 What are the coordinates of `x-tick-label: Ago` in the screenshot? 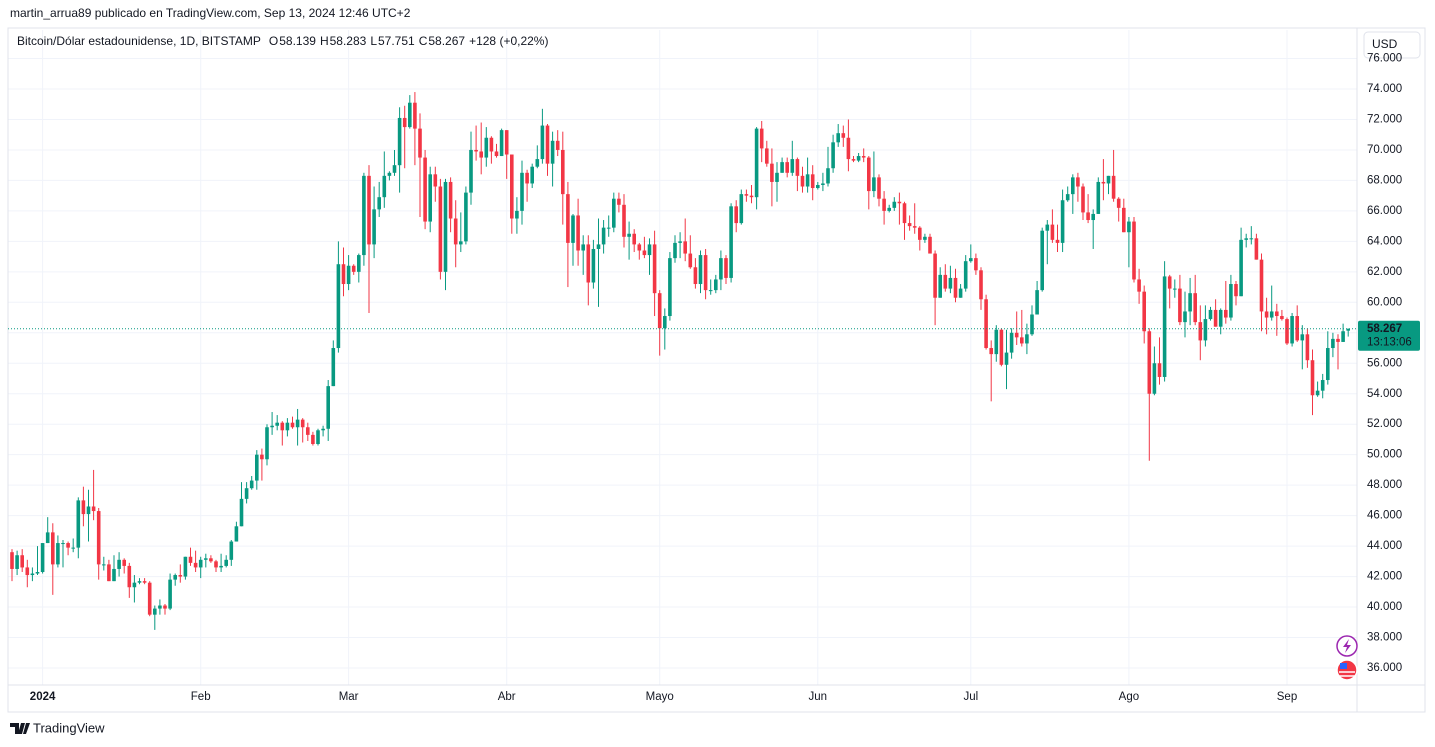 It's located at (1129, 697).